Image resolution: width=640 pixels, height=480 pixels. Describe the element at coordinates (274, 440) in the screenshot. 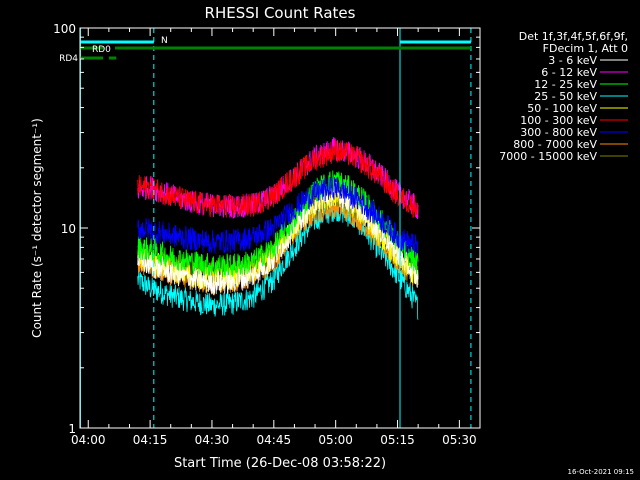

I see `x-tick-label: 04:45` at that location.